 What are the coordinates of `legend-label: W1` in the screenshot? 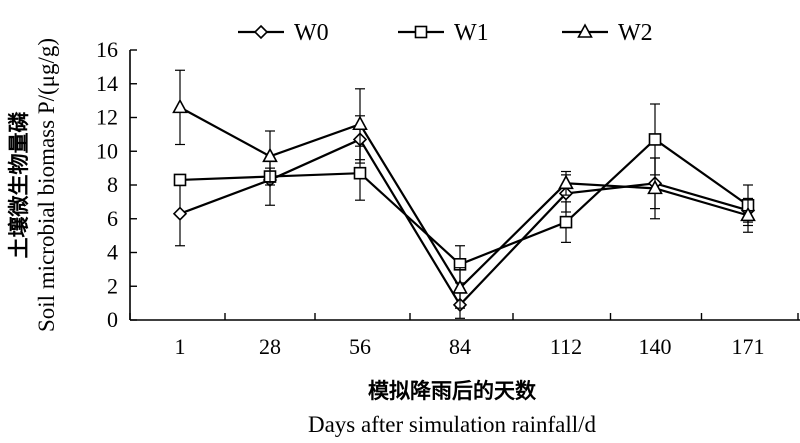 It's located at (471, 33).